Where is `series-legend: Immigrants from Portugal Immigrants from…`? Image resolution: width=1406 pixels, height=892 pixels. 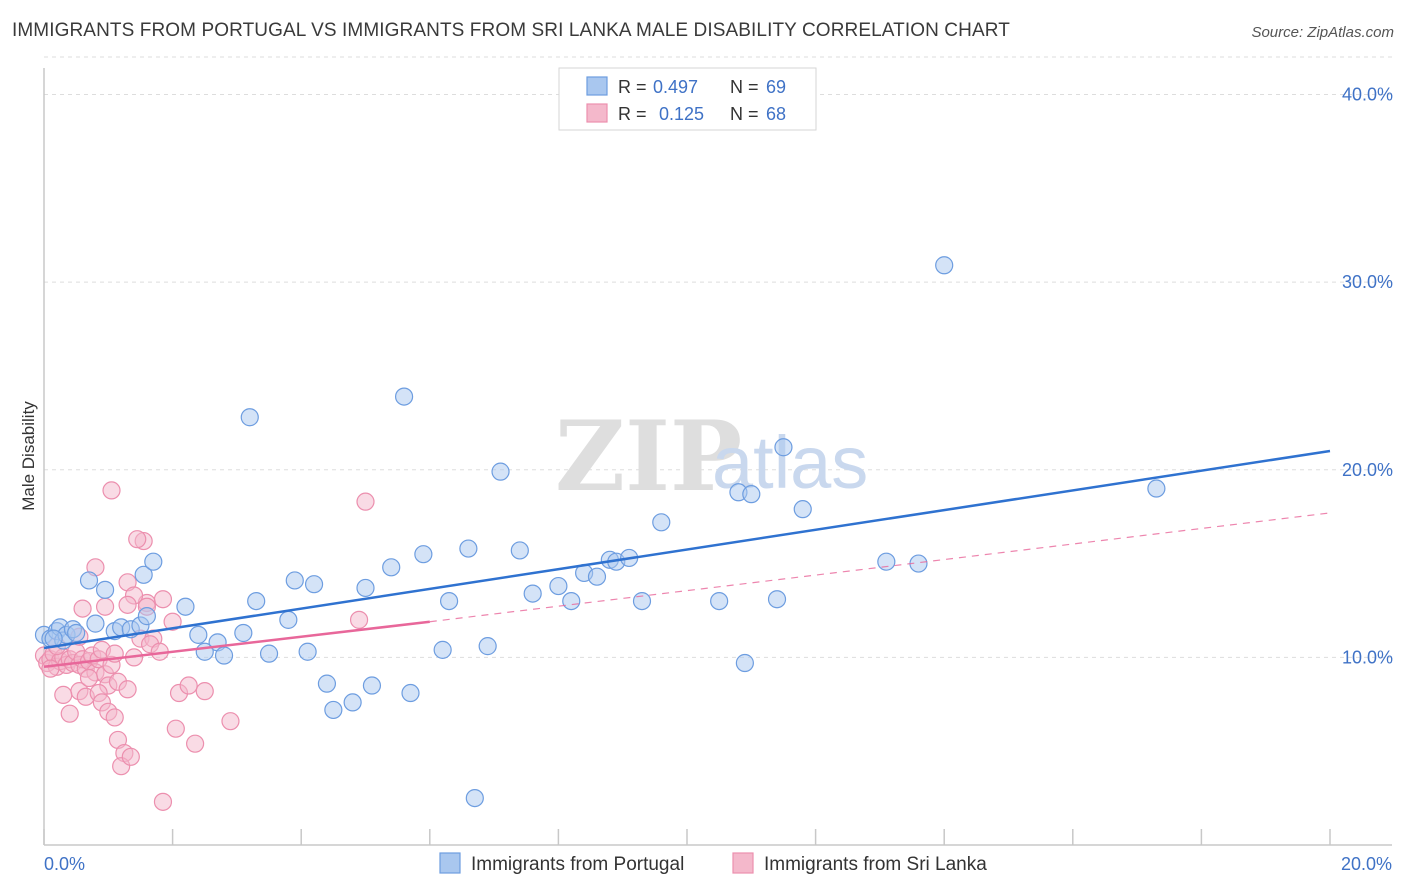
series-legend: Immigrants from Portugal Immigrants from… is located at coordinates (713, 863).